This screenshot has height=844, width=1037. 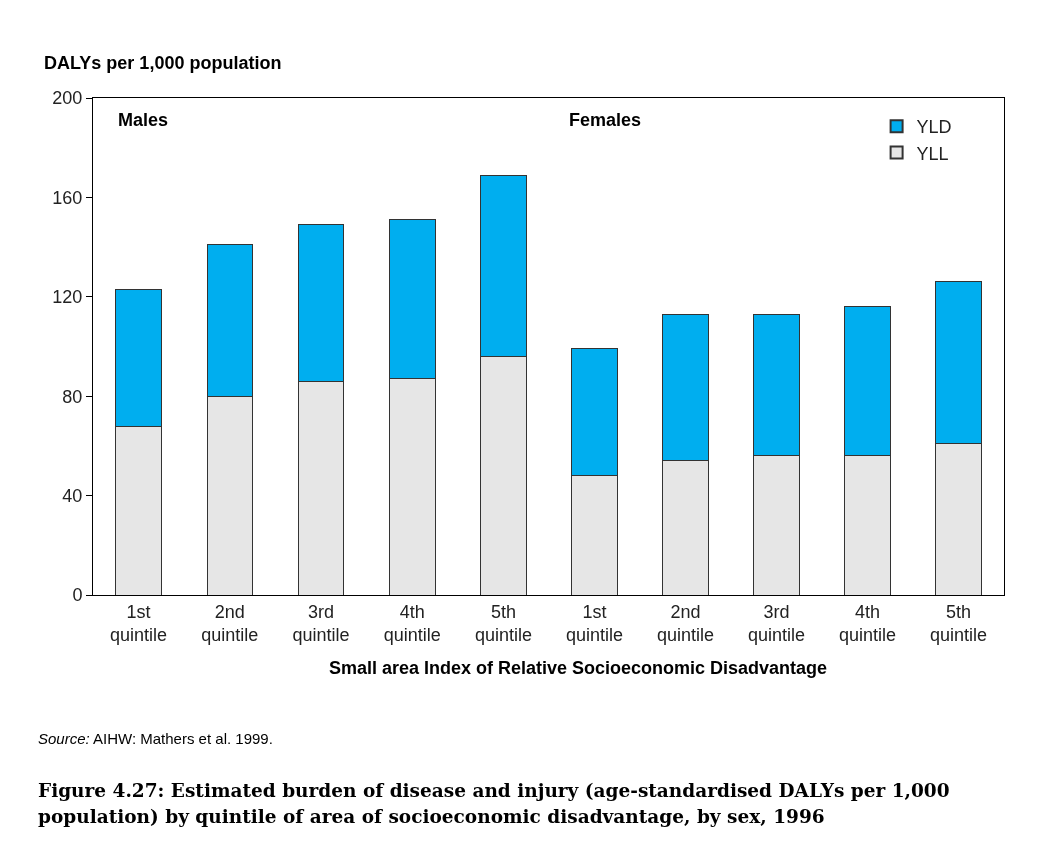 What do you see at coordinates (494, 804) in the screenshot?
I see `caption: Figure 4.27: Estimated burden of disease and injury (age-standardised DALYs per 1,000 population) by quintile of area of socioeconomic disadvantage, by sex, 1996` at bounding box center [494, 804].